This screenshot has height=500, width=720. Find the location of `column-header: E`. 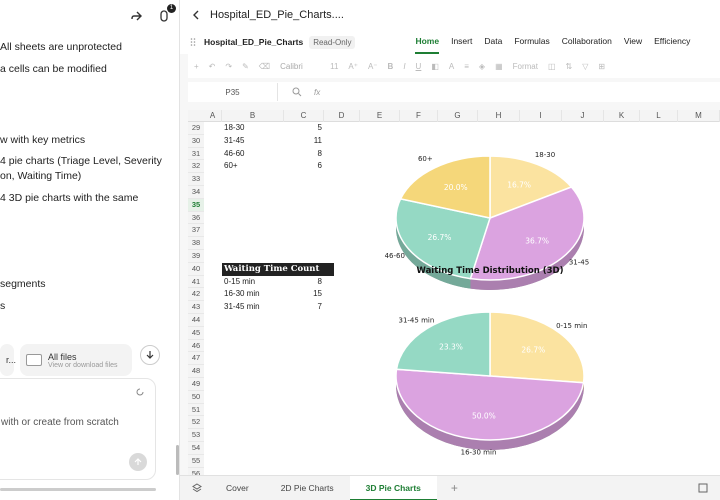

column-header: E is located at coordinates (380, 116).